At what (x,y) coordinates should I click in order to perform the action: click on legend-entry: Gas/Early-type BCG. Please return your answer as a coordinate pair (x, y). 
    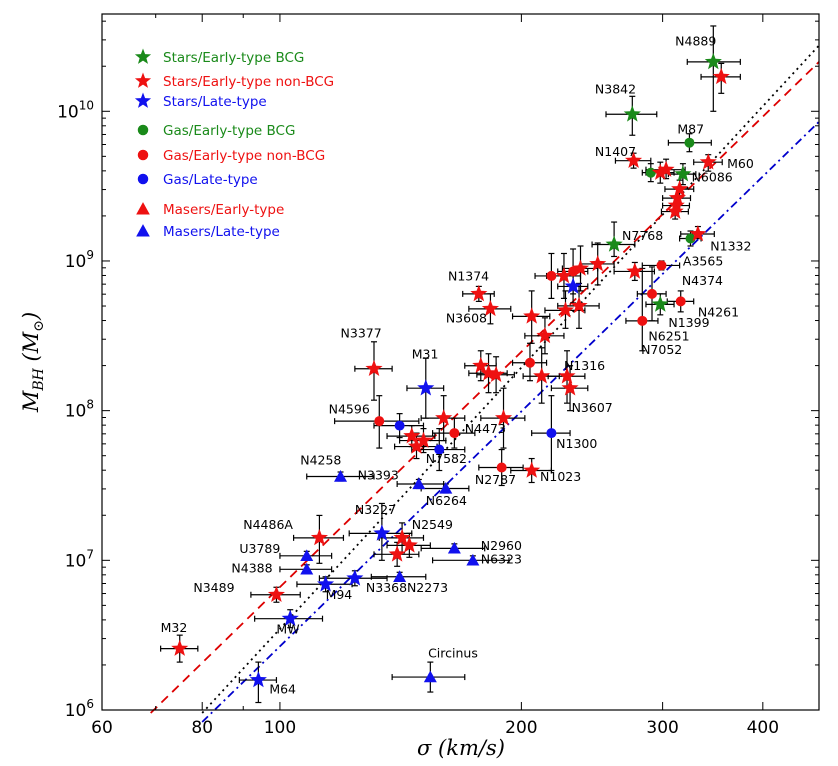
    Looking at the image, I should click on (229, 131).